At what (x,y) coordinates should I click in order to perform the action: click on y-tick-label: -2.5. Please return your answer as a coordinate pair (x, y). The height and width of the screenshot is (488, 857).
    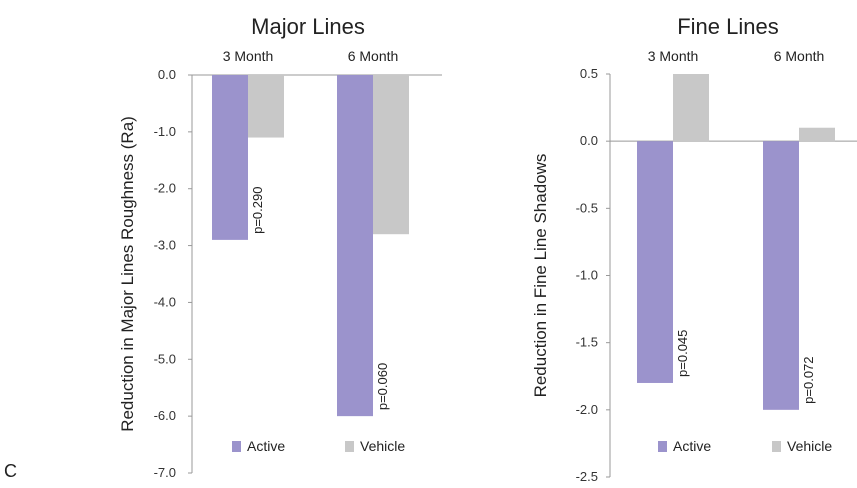
    Looking at the image, I should click on (587, 476).